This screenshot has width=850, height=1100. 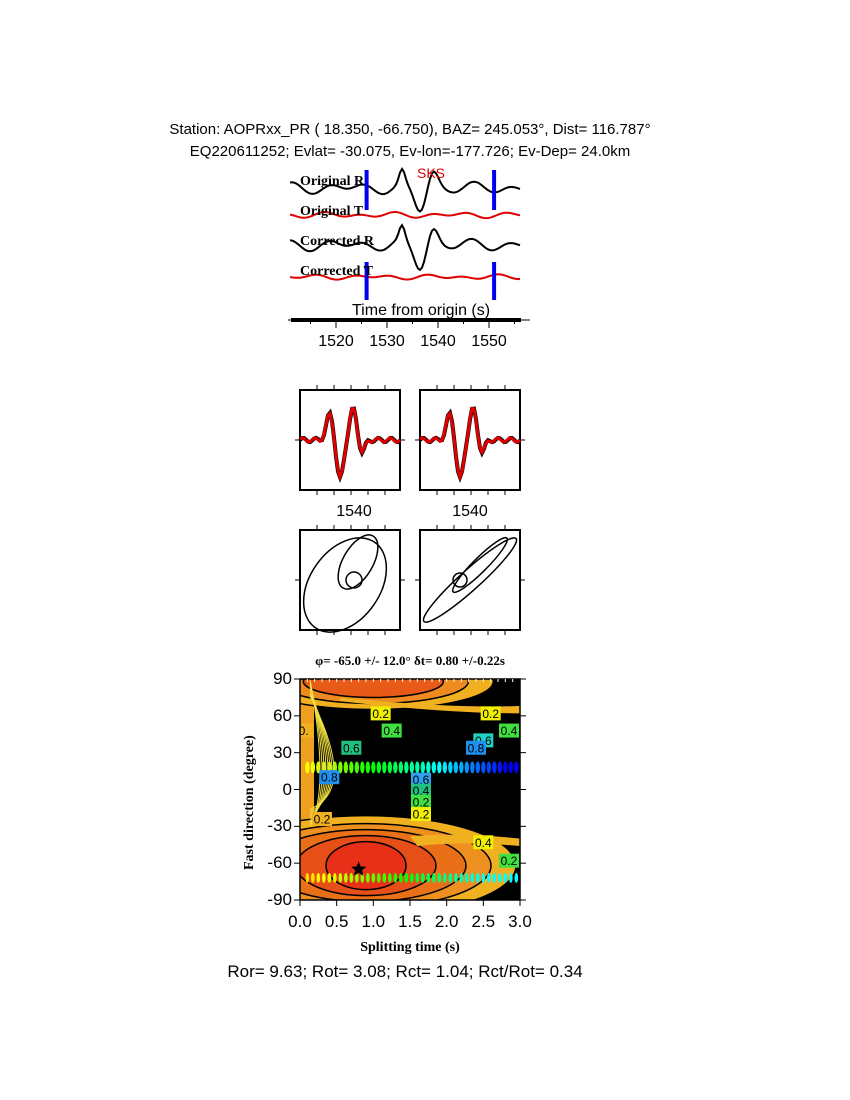 I want to click on x-tick-label: 3.0, so click(x=520, y=921).